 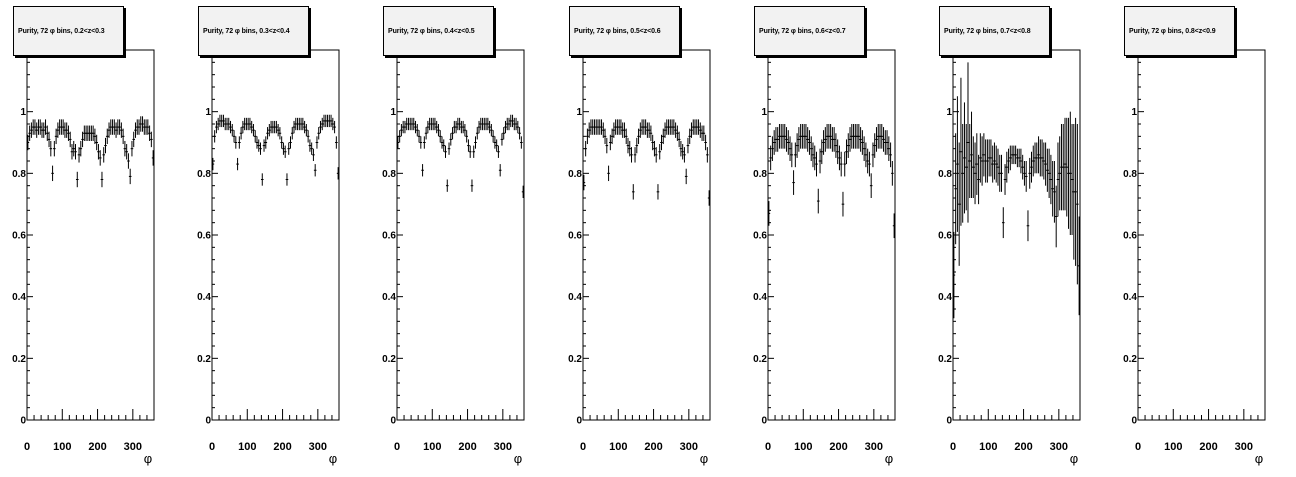 I want to click on plot-title: Purity, 72 φ bins, 0.4<z<0.5, so click(x=438, y=31).